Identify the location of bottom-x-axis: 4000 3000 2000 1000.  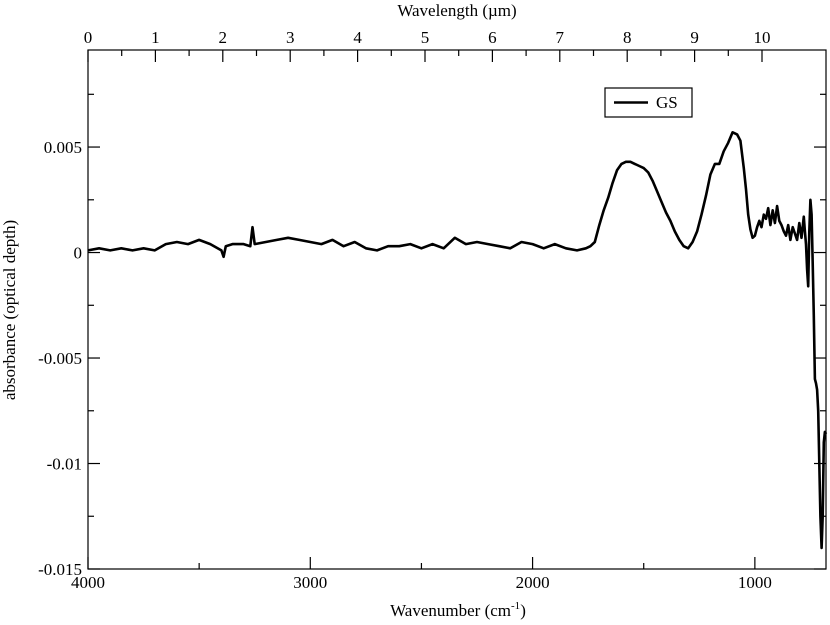
(421, 574).